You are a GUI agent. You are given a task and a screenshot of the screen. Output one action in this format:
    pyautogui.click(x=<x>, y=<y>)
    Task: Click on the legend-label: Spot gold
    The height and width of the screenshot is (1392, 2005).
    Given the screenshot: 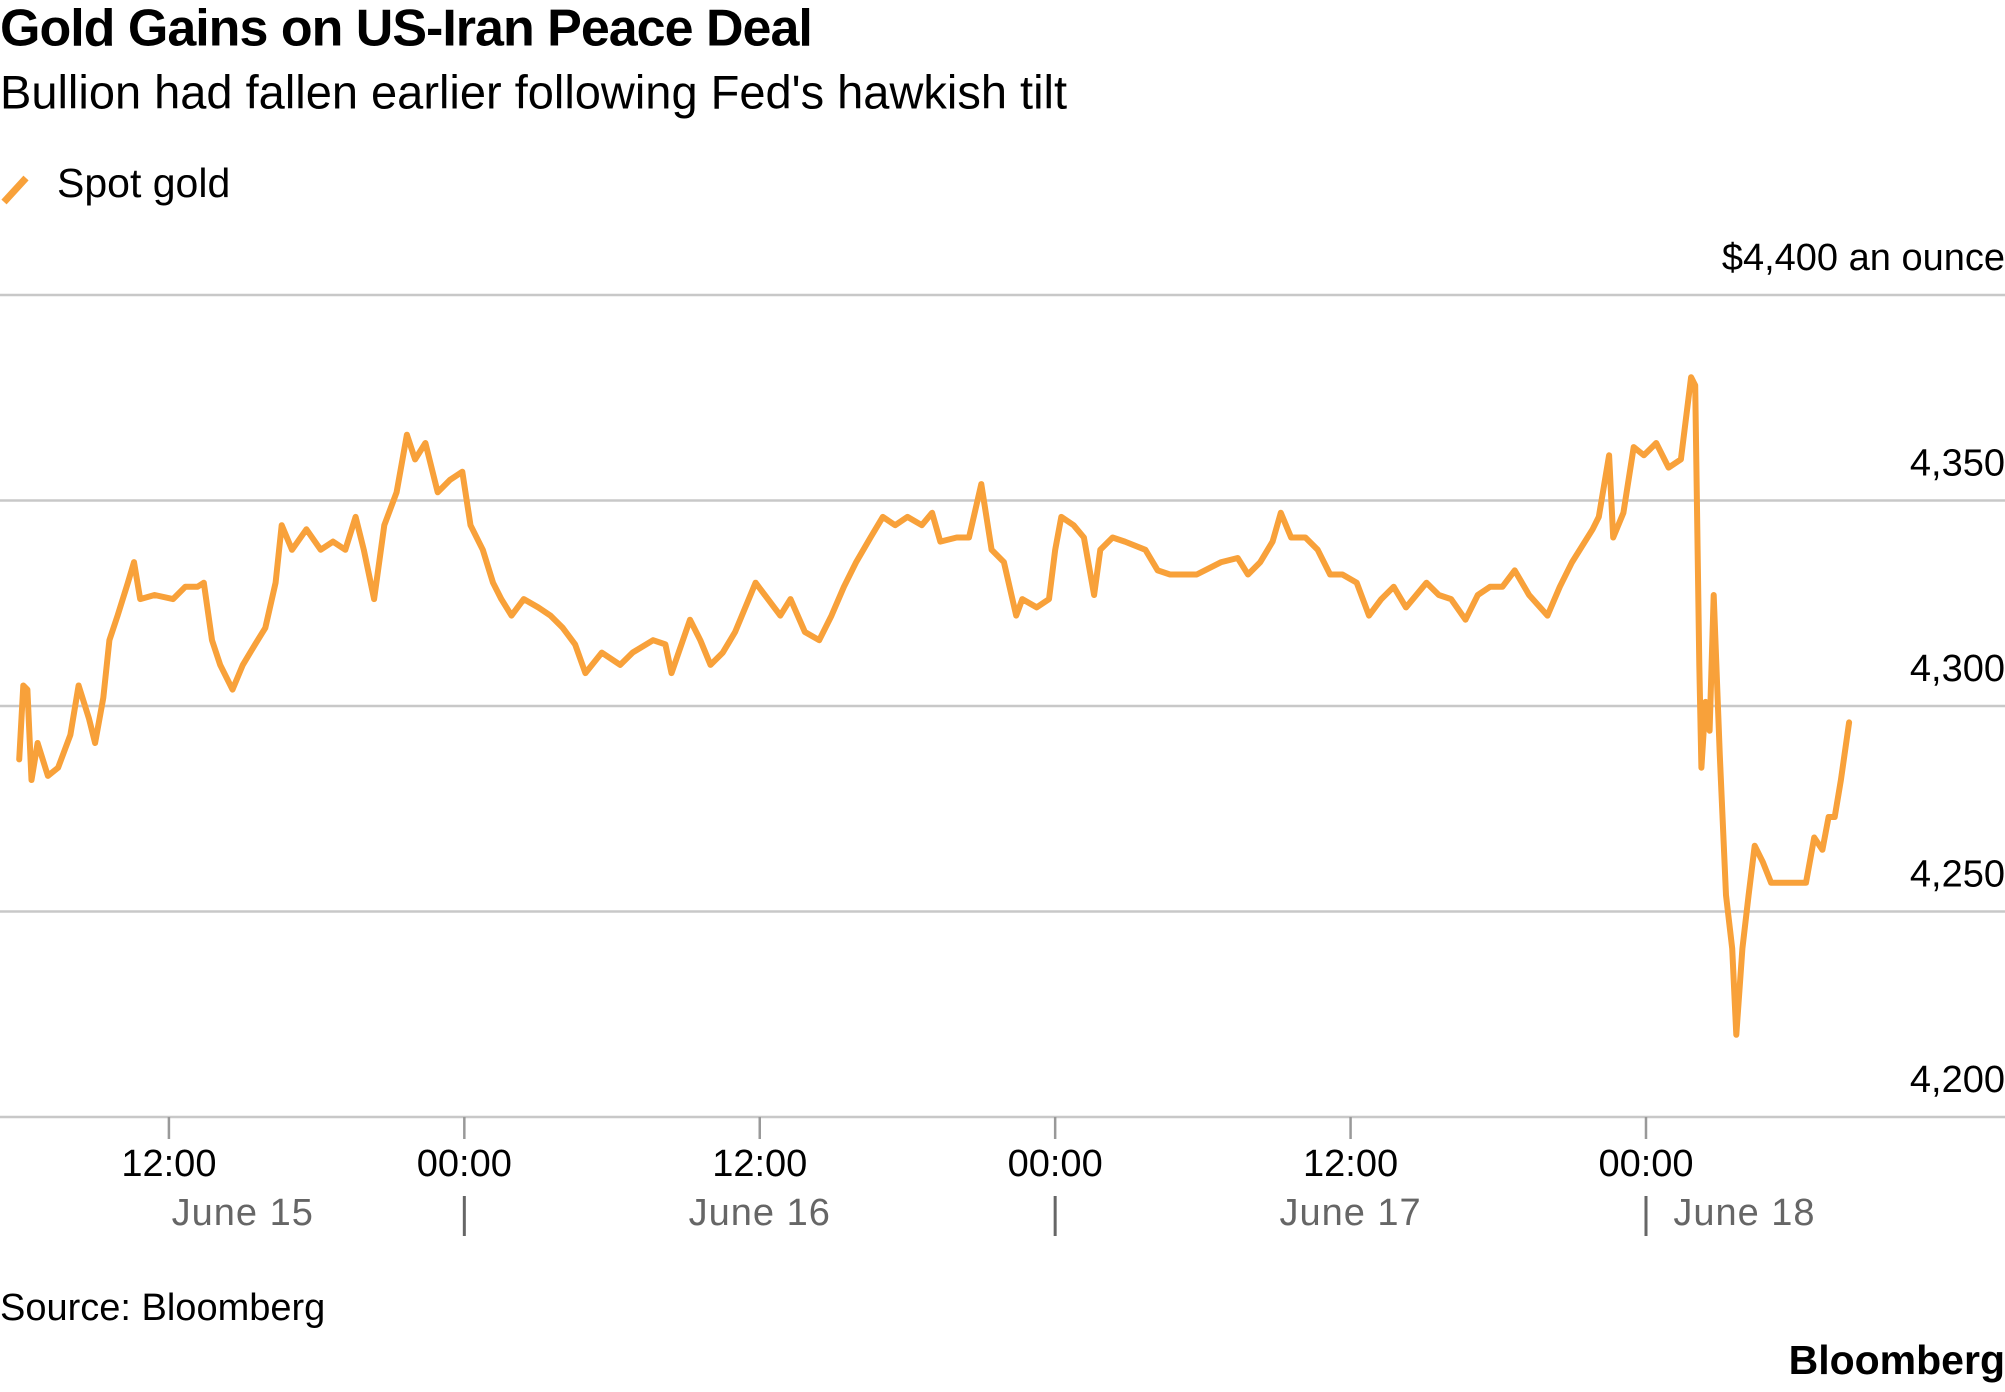 What is the action you would take?
    pyautogui.click(x=143, y=183)
    